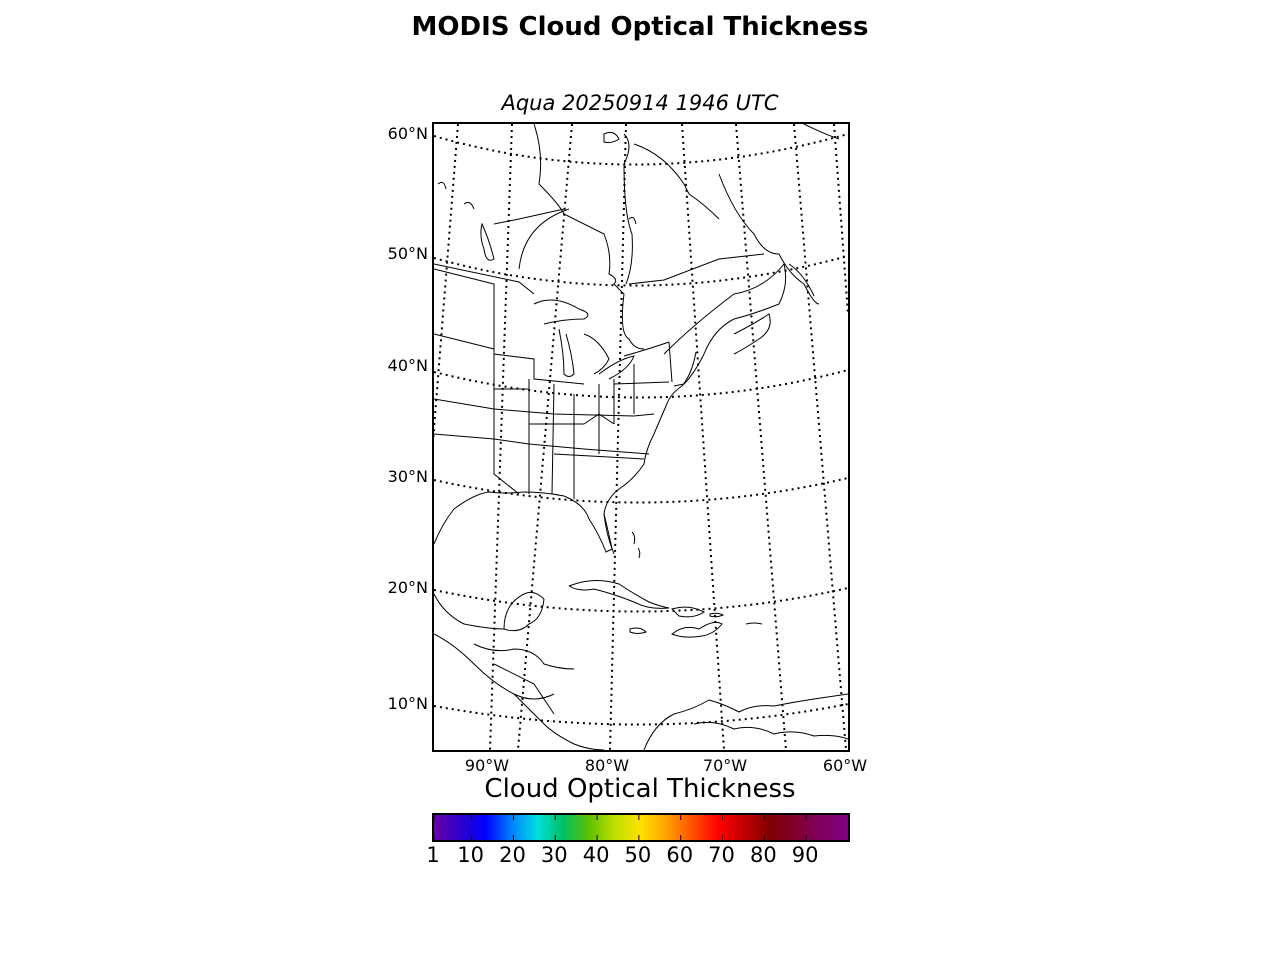 Image resolution: width=1280 pixels, height=960 pixels. I want to click on colorbar-tick-label: 70, so click(721, 855).